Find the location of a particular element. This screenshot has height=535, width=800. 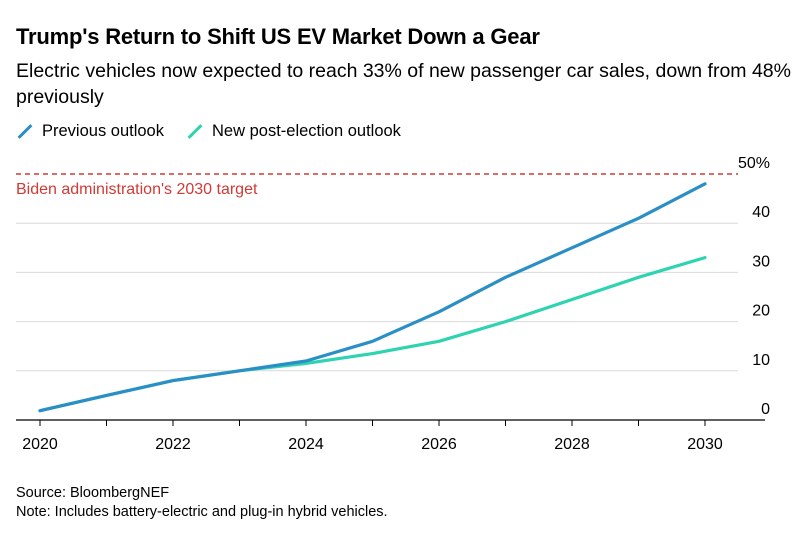

y-tick-label-30: 30 is located at coordinates (761, 261).